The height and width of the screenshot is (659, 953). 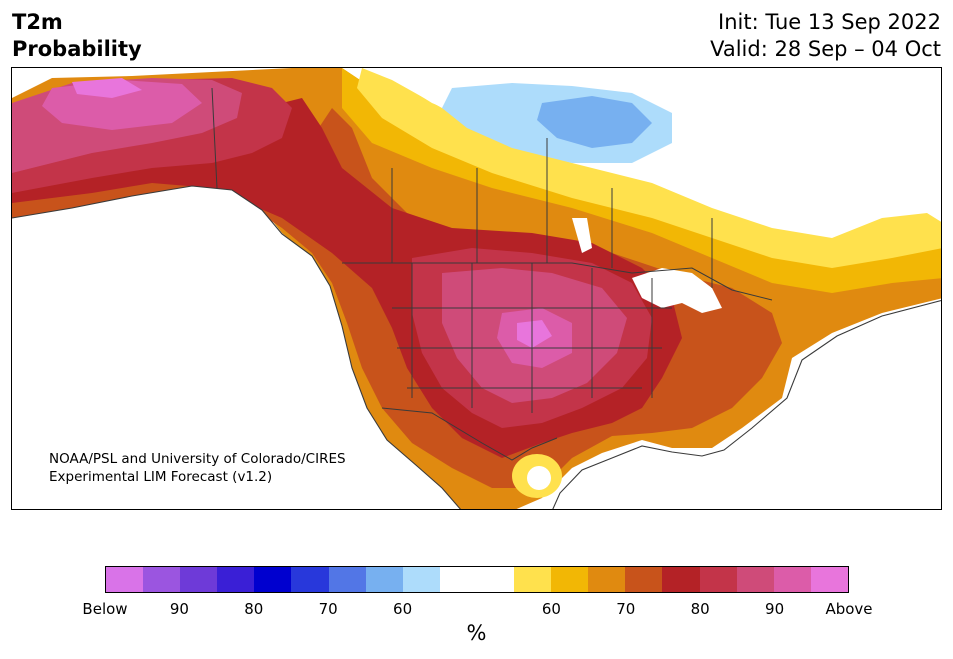 What do you see at coordinates (667, 469) in the screenshot?
I see `gulf-water` at bounding box center [667, 469].